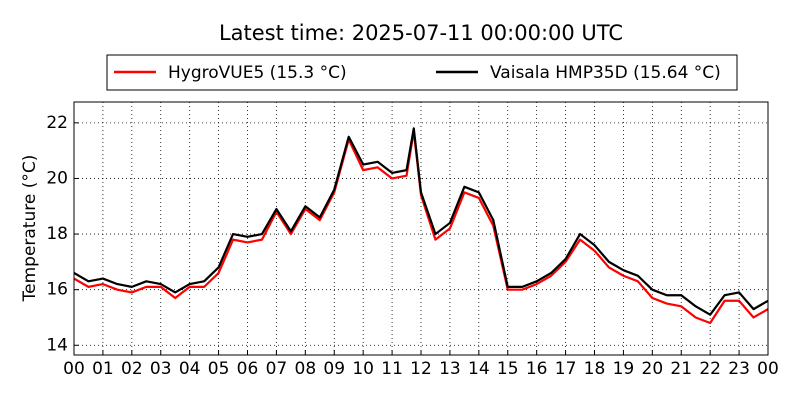 This screenshot has height=404, width=800. I want to click on y-tick-label: 18, so click(57, 234).